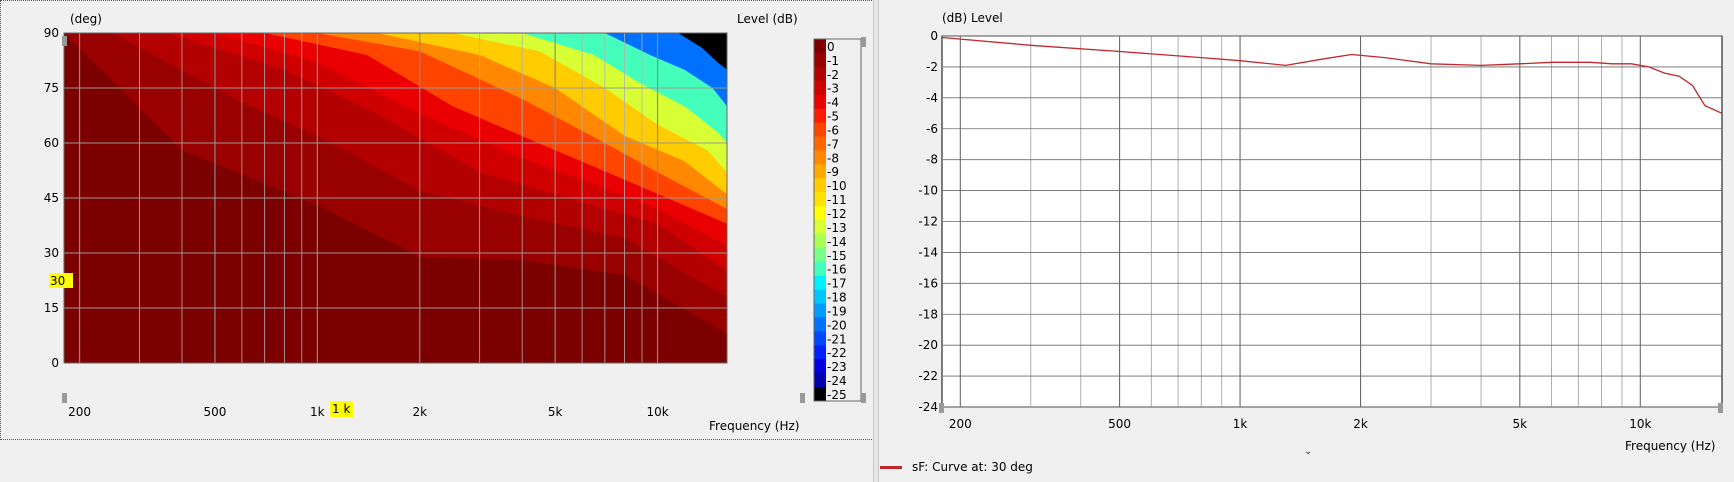 This screenshot has width=1734, height=482. Describe the element at coordinates (863, 42) in the screenshot. I see `colorbar-handle-top` at that location.